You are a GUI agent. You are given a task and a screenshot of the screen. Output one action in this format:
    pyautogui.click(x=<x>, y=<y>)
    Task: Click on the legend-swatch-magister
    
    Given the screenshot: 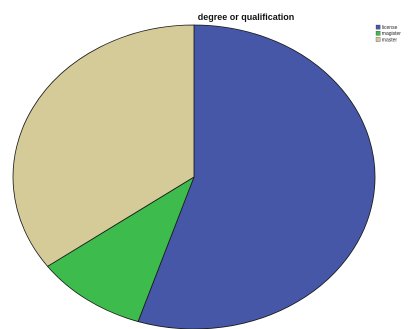 What is the action you would take?
    pyautogui.click(x=378, y=33)
    